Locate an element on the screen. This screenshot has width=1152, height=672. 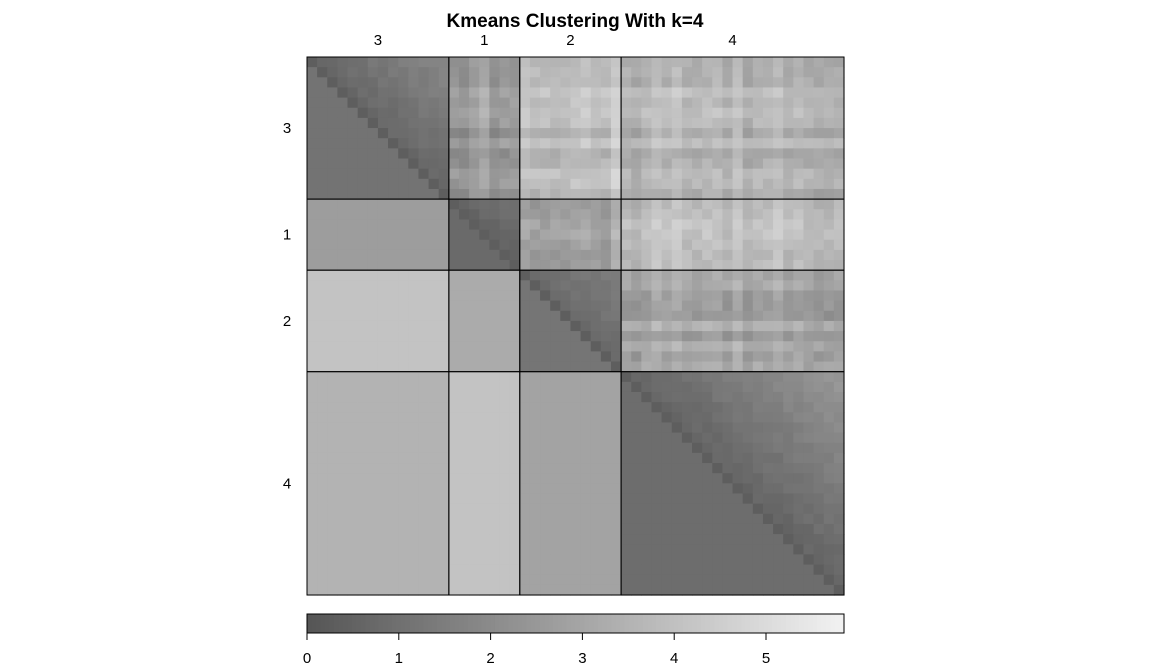
colorbar-tick-label: 5 is located at coordinates (766, 658).